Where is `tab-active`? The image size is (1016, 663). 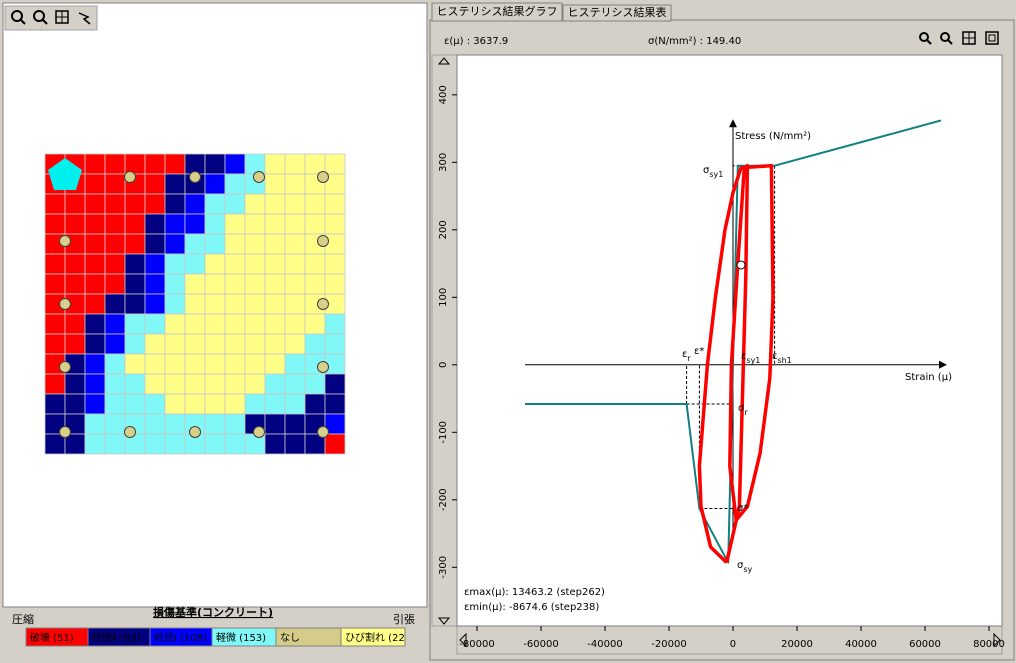
tab-active is located at coordinates (497, 12).